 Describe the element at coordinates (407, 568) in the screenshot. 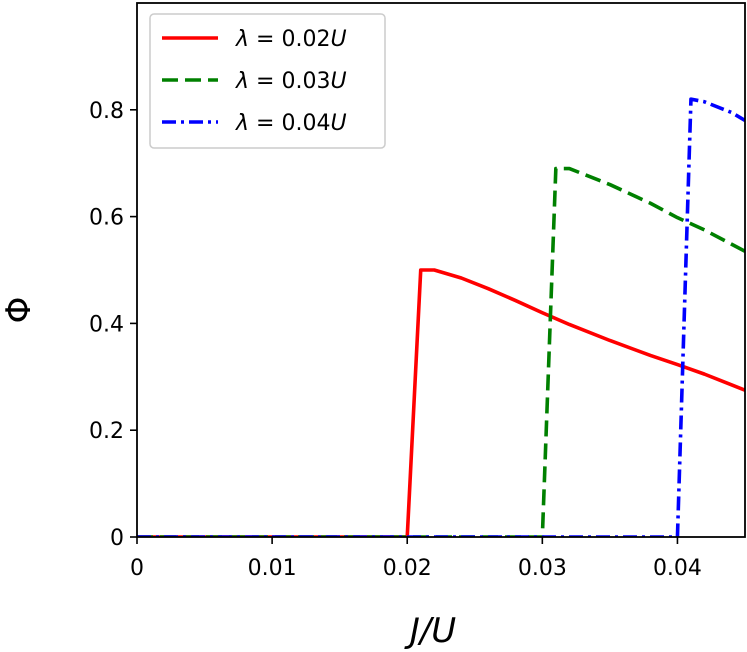

I see `x-tick-label: 0.02` at that location.